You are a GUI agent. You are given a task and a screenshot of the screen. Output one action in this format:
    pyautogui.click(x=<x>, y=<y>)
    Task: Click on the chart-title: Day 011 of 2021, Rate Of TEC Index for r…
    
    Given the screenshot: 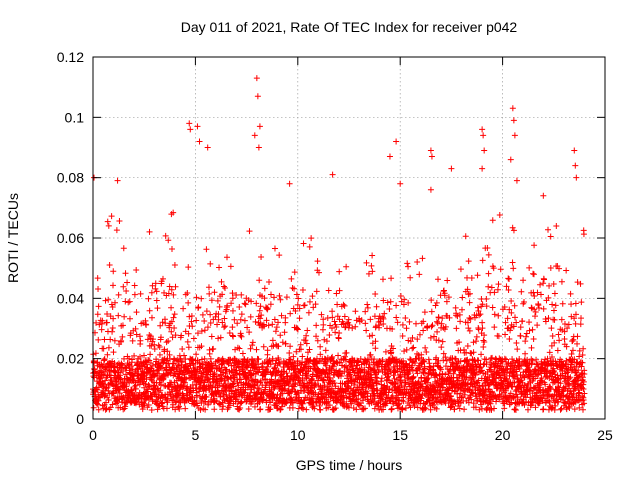 What is the action you would take?
    pyautogui.click(x=349, y=27)
    